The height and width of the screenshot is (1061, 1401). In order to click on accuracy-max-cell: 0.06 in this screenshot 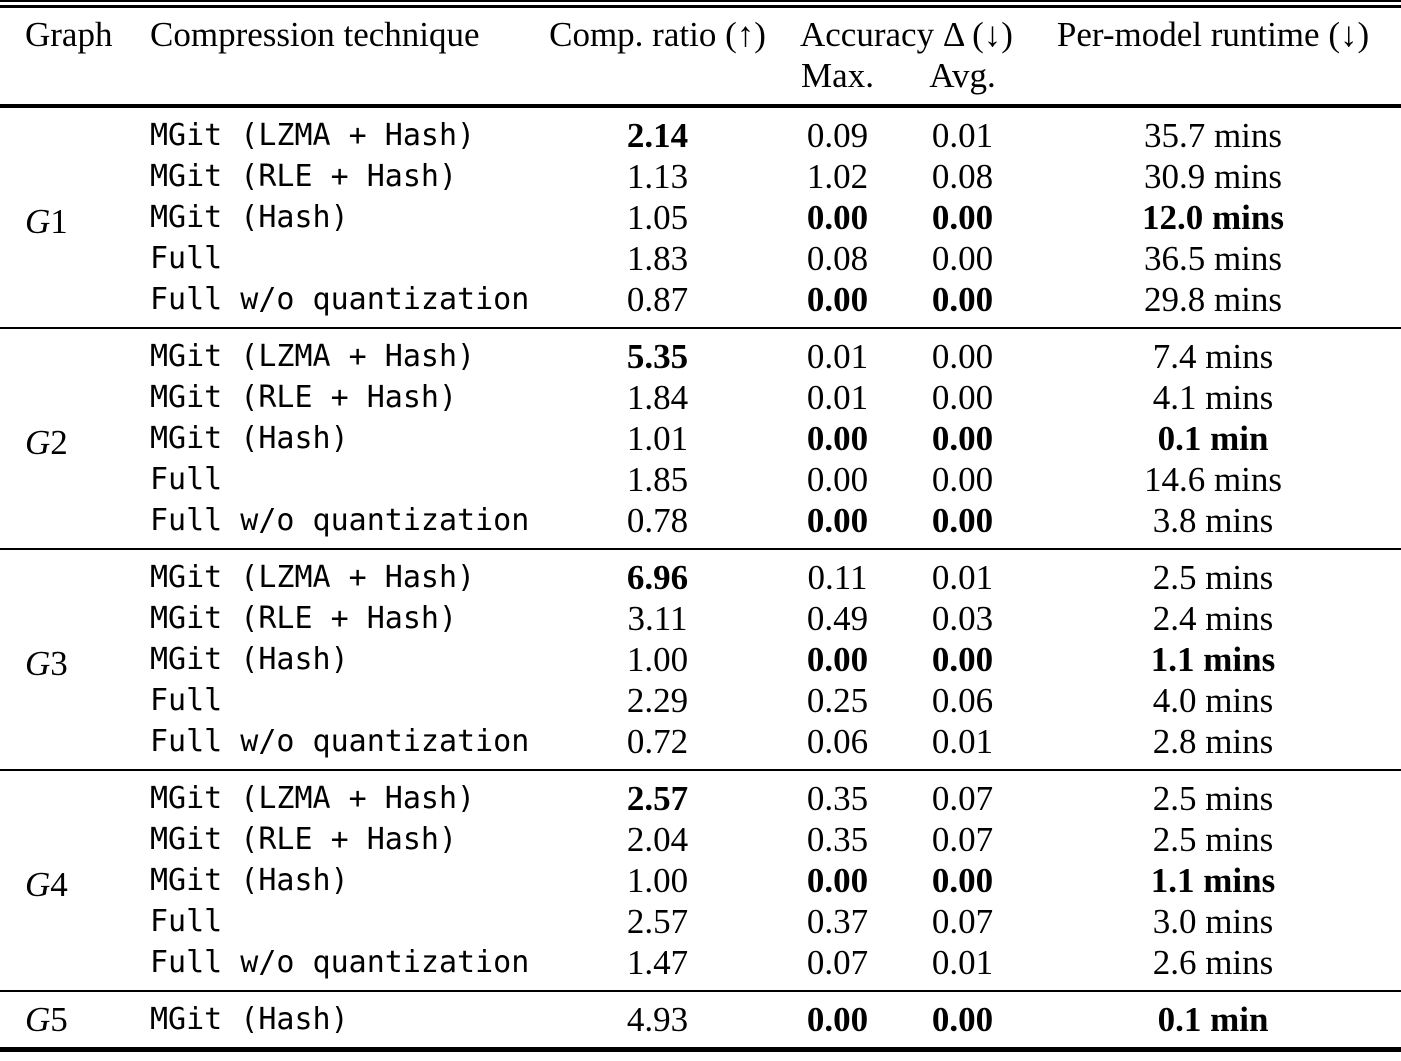, I will do `click(837, 741)`.